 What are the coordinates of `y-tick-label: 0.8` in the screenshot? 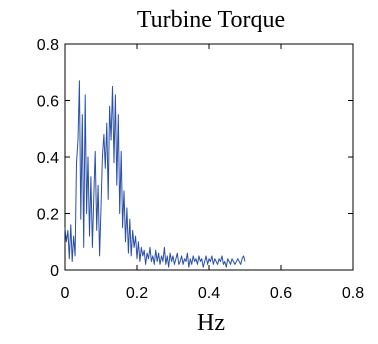 It's located at (48, 45).